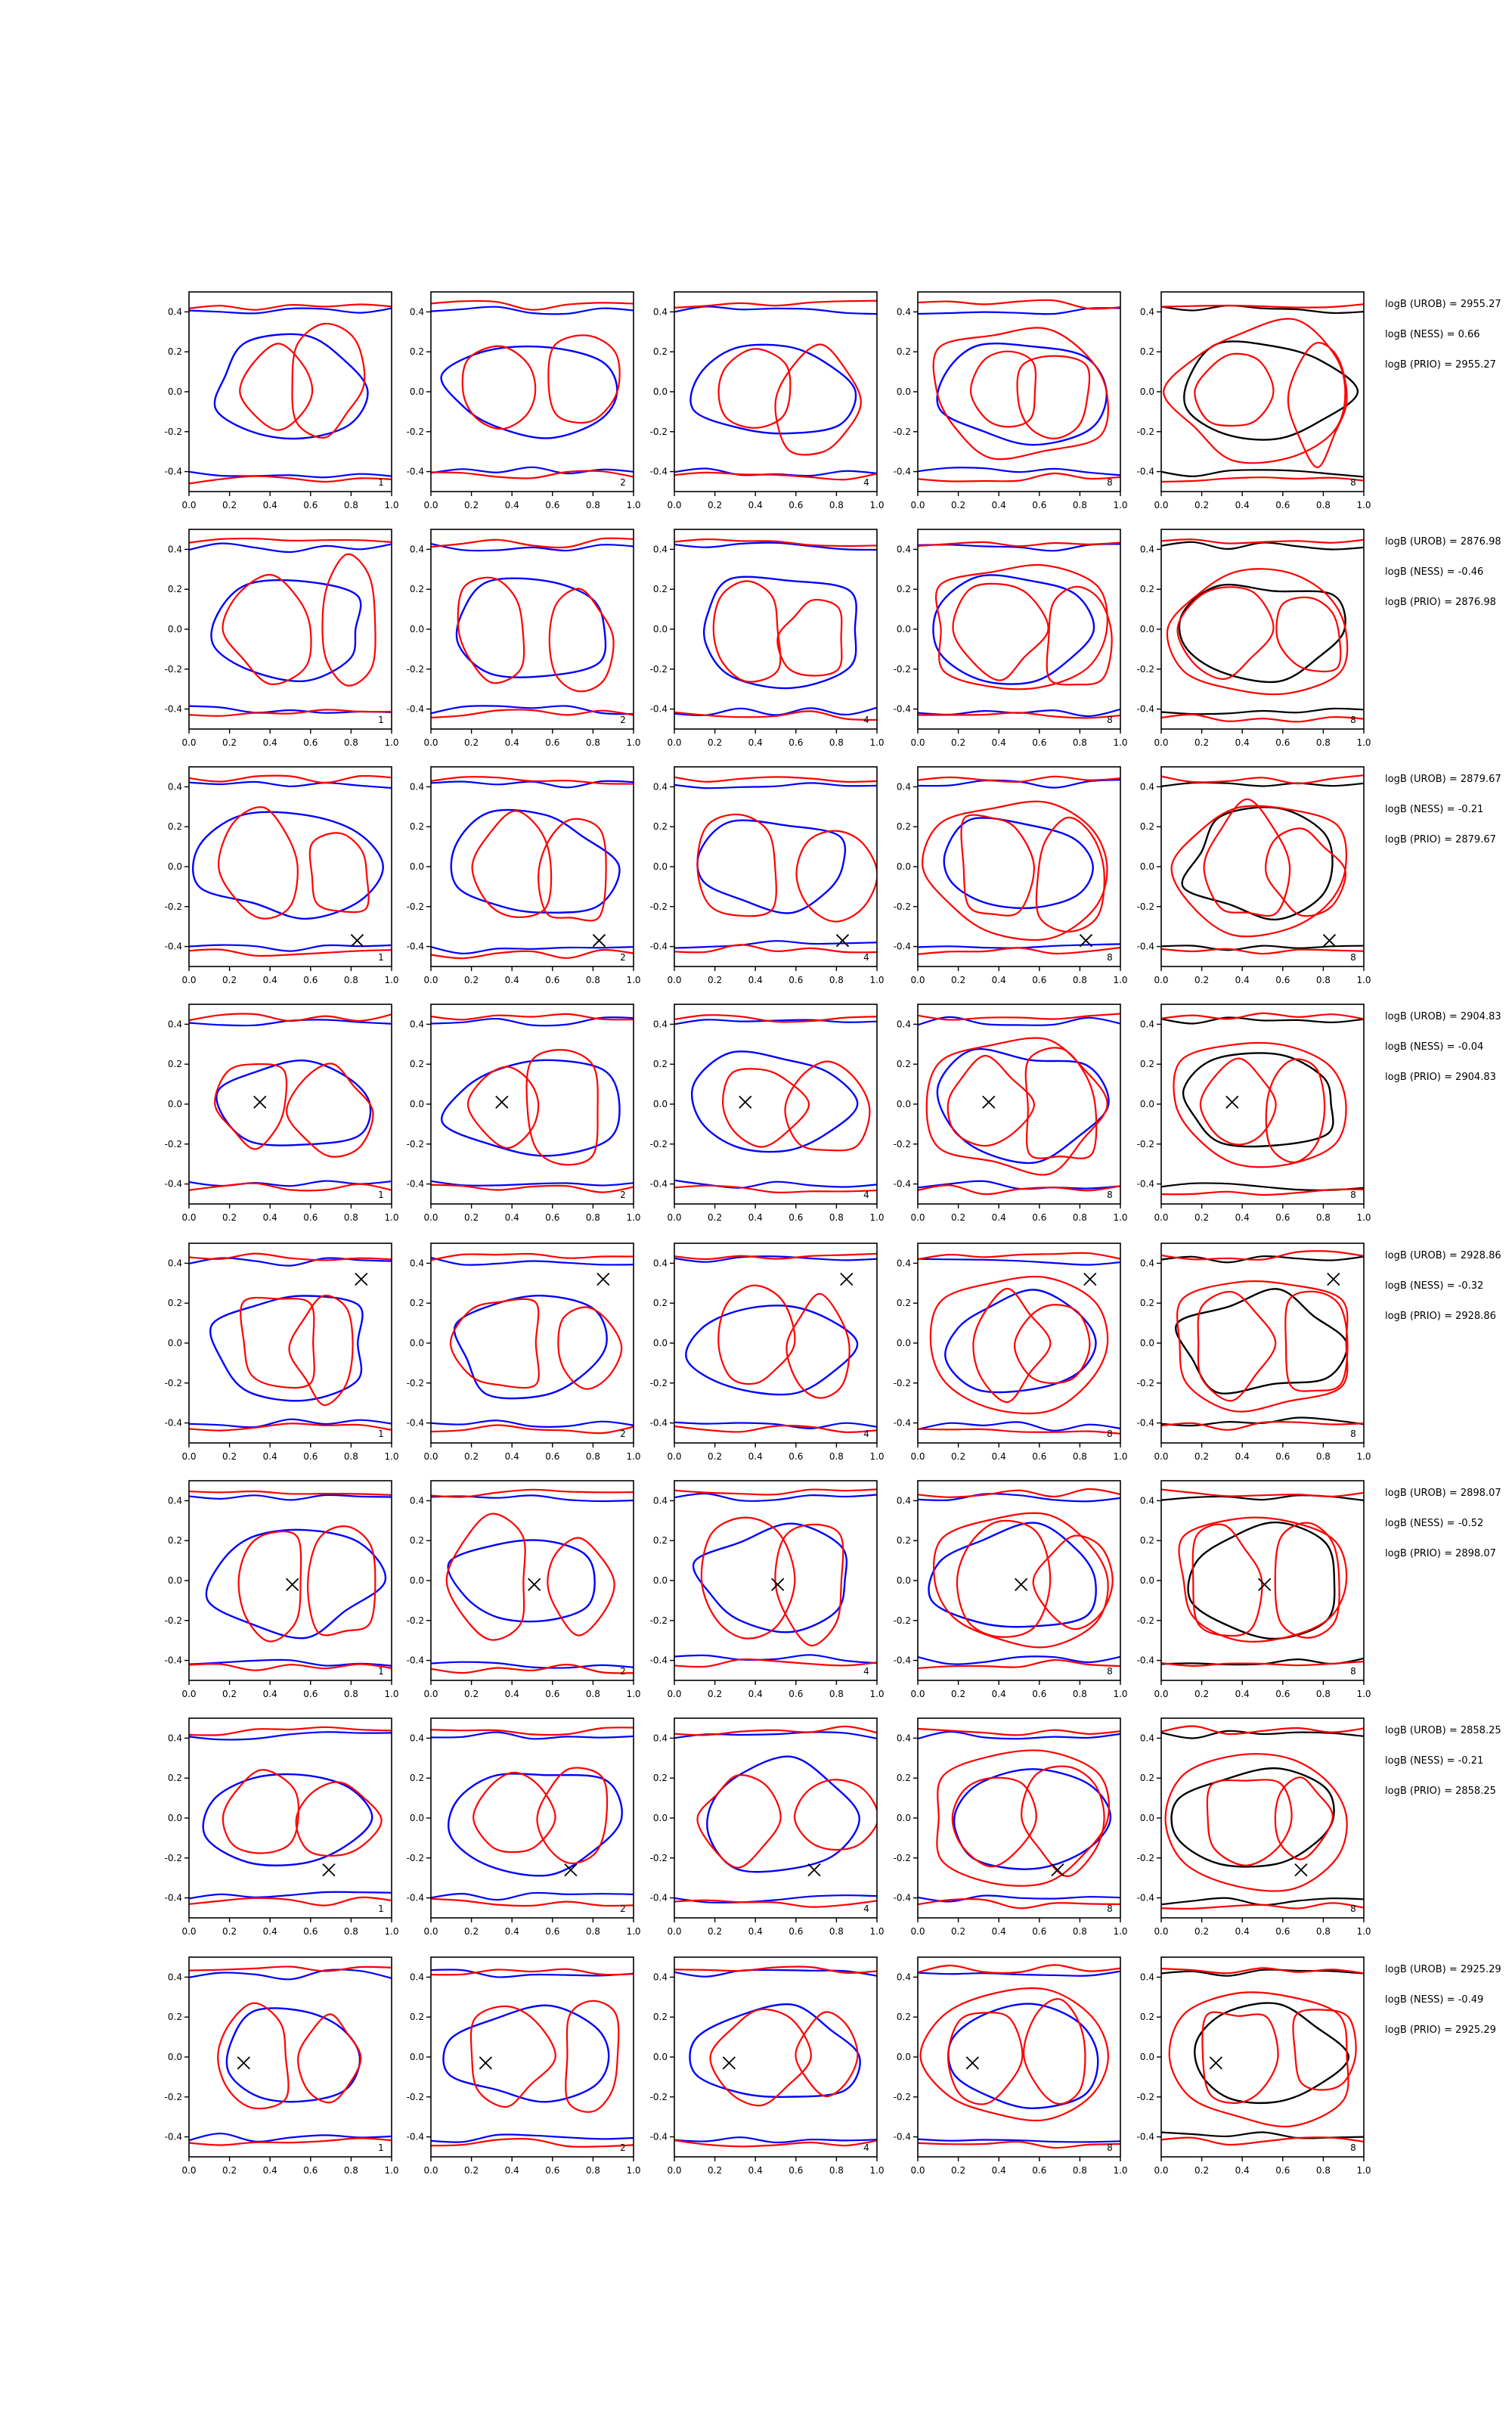 This screenshot has height=2420, width=1512. What do you see at coordinates (767, 401) in the screenshot?
I see `panel-r1-c3: 0.0 0.2 0.4 0.6 0.8 1.0 0.4 0.2 0.0 -0.2 -0.4 4` at bounding box center [767, 401].